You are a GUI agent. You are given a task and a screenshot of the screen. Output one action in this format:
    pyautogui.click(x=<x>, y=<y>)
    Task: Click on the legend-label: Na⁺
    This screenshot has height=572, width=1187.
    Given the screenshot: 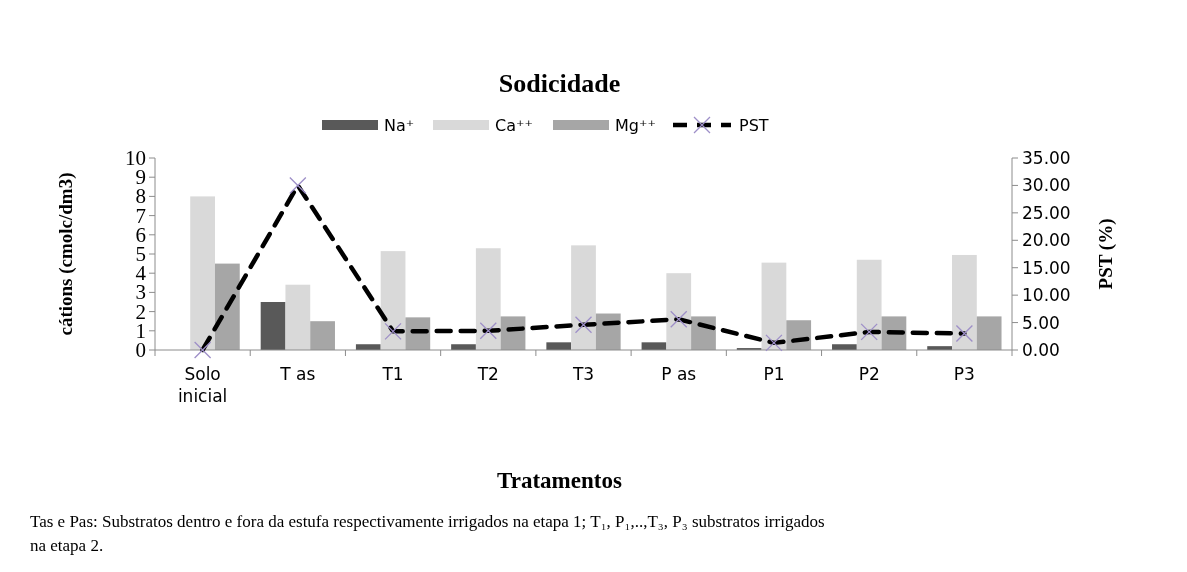 What is the action you would take?
    pyautogui.click(x=399, y=125)
    